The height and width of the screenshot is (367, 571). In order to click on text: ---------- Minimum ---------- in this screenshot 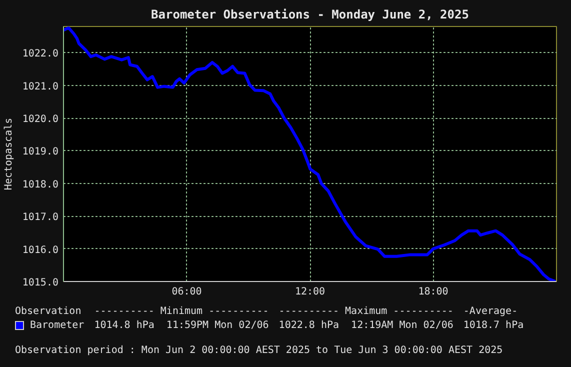, I will do `click(182, 312)`.